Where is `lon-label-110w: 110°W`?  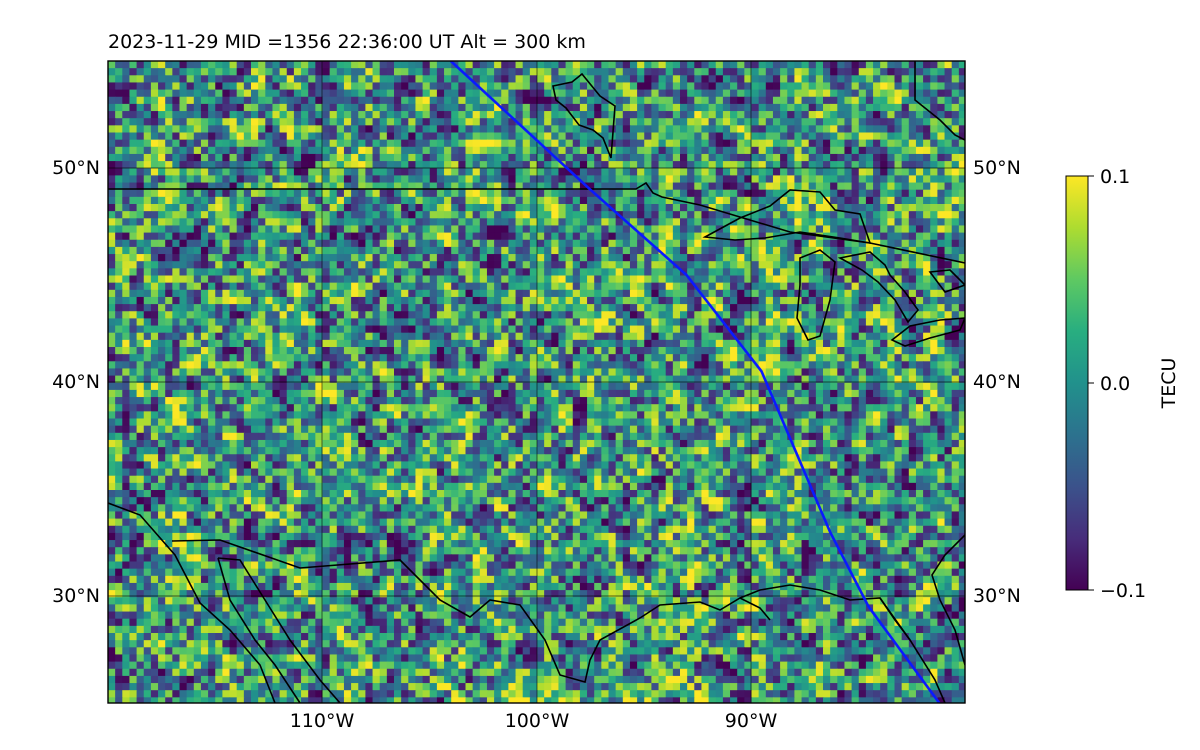
lon-label-110w: 110°W is located at coordinates (322, 721).